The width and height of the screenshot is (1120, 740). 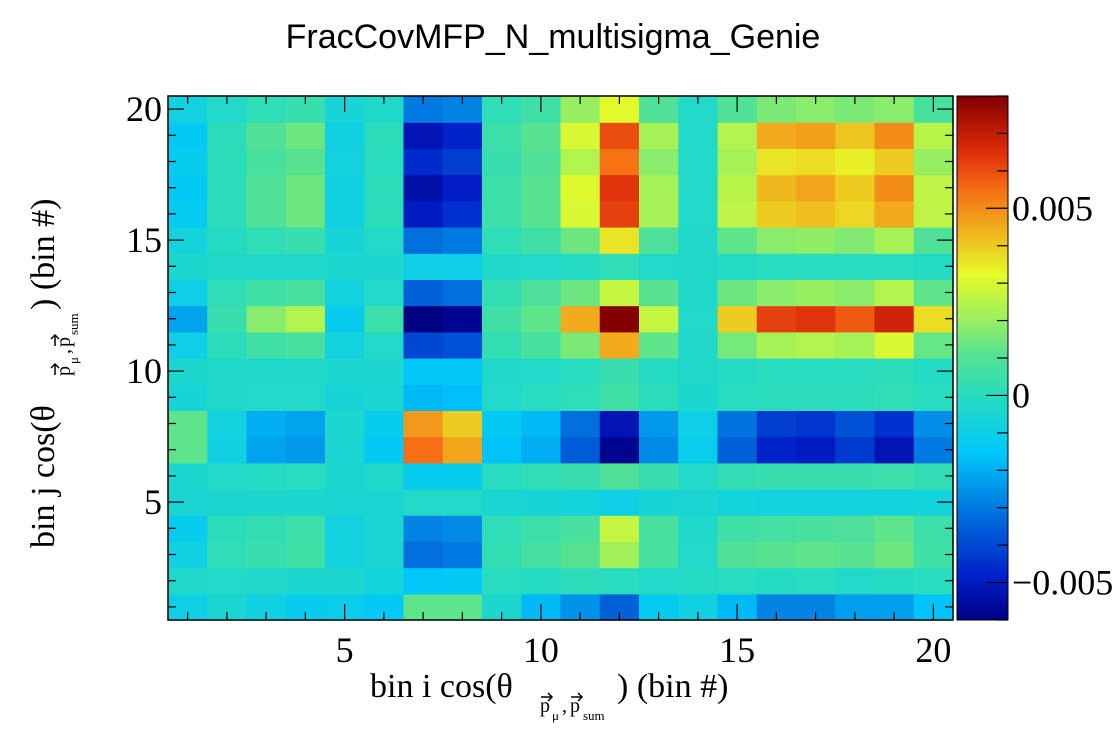 What do you see at coordinates (64, 371) in the screenshot?
I see `y-axis-label-vec1: p` at bounding box center [64, 371].